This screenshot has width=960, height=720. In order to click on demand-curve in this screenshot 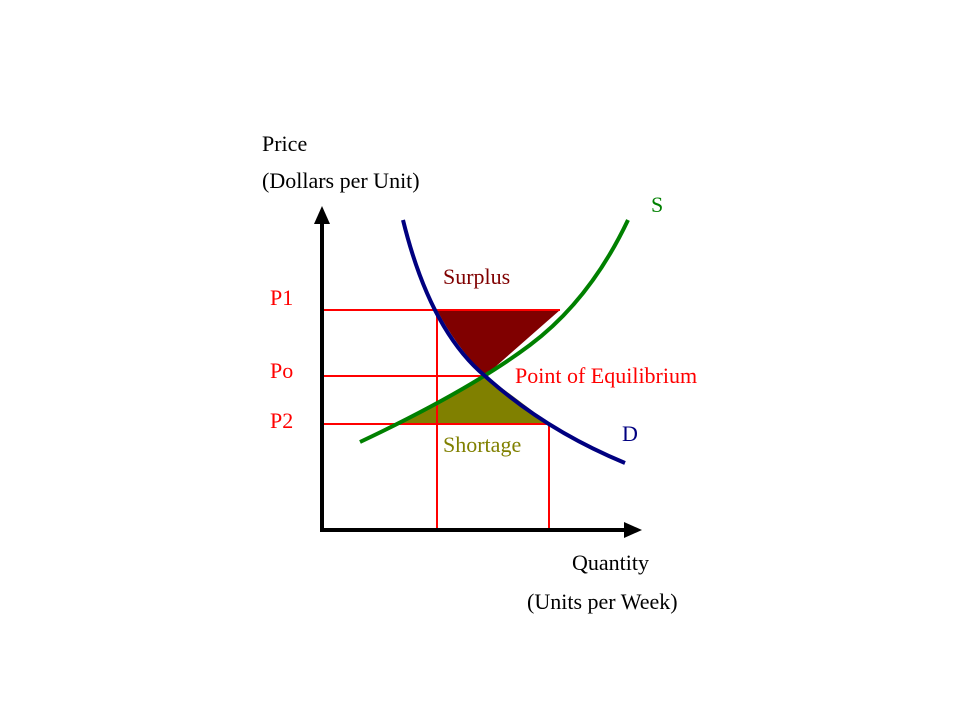, I will do `click(513, 342)`.